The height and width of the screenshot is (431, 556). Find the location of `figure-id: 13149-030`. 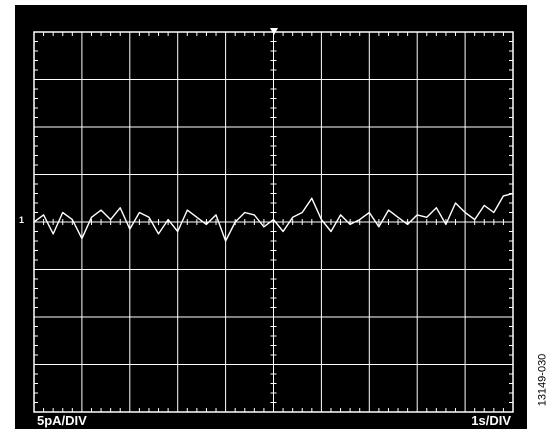

figure-id: 13149-030 is located at coordinates (542, 380).